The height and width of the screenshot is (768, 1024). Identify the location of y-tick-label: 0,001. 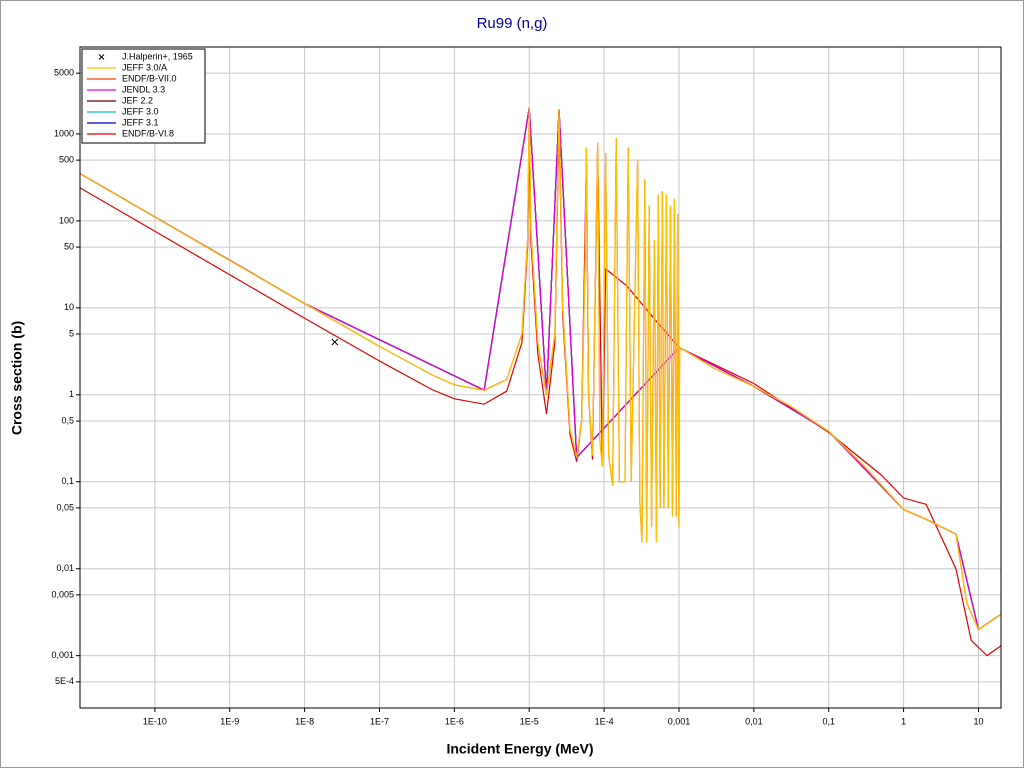
(62, 655).